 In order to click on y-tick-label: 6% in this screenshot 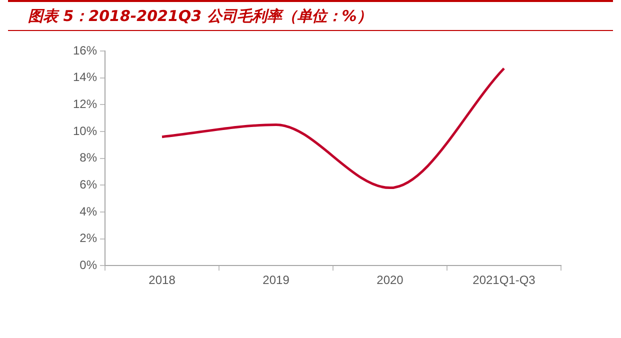, I will do `click(89, 184)`.